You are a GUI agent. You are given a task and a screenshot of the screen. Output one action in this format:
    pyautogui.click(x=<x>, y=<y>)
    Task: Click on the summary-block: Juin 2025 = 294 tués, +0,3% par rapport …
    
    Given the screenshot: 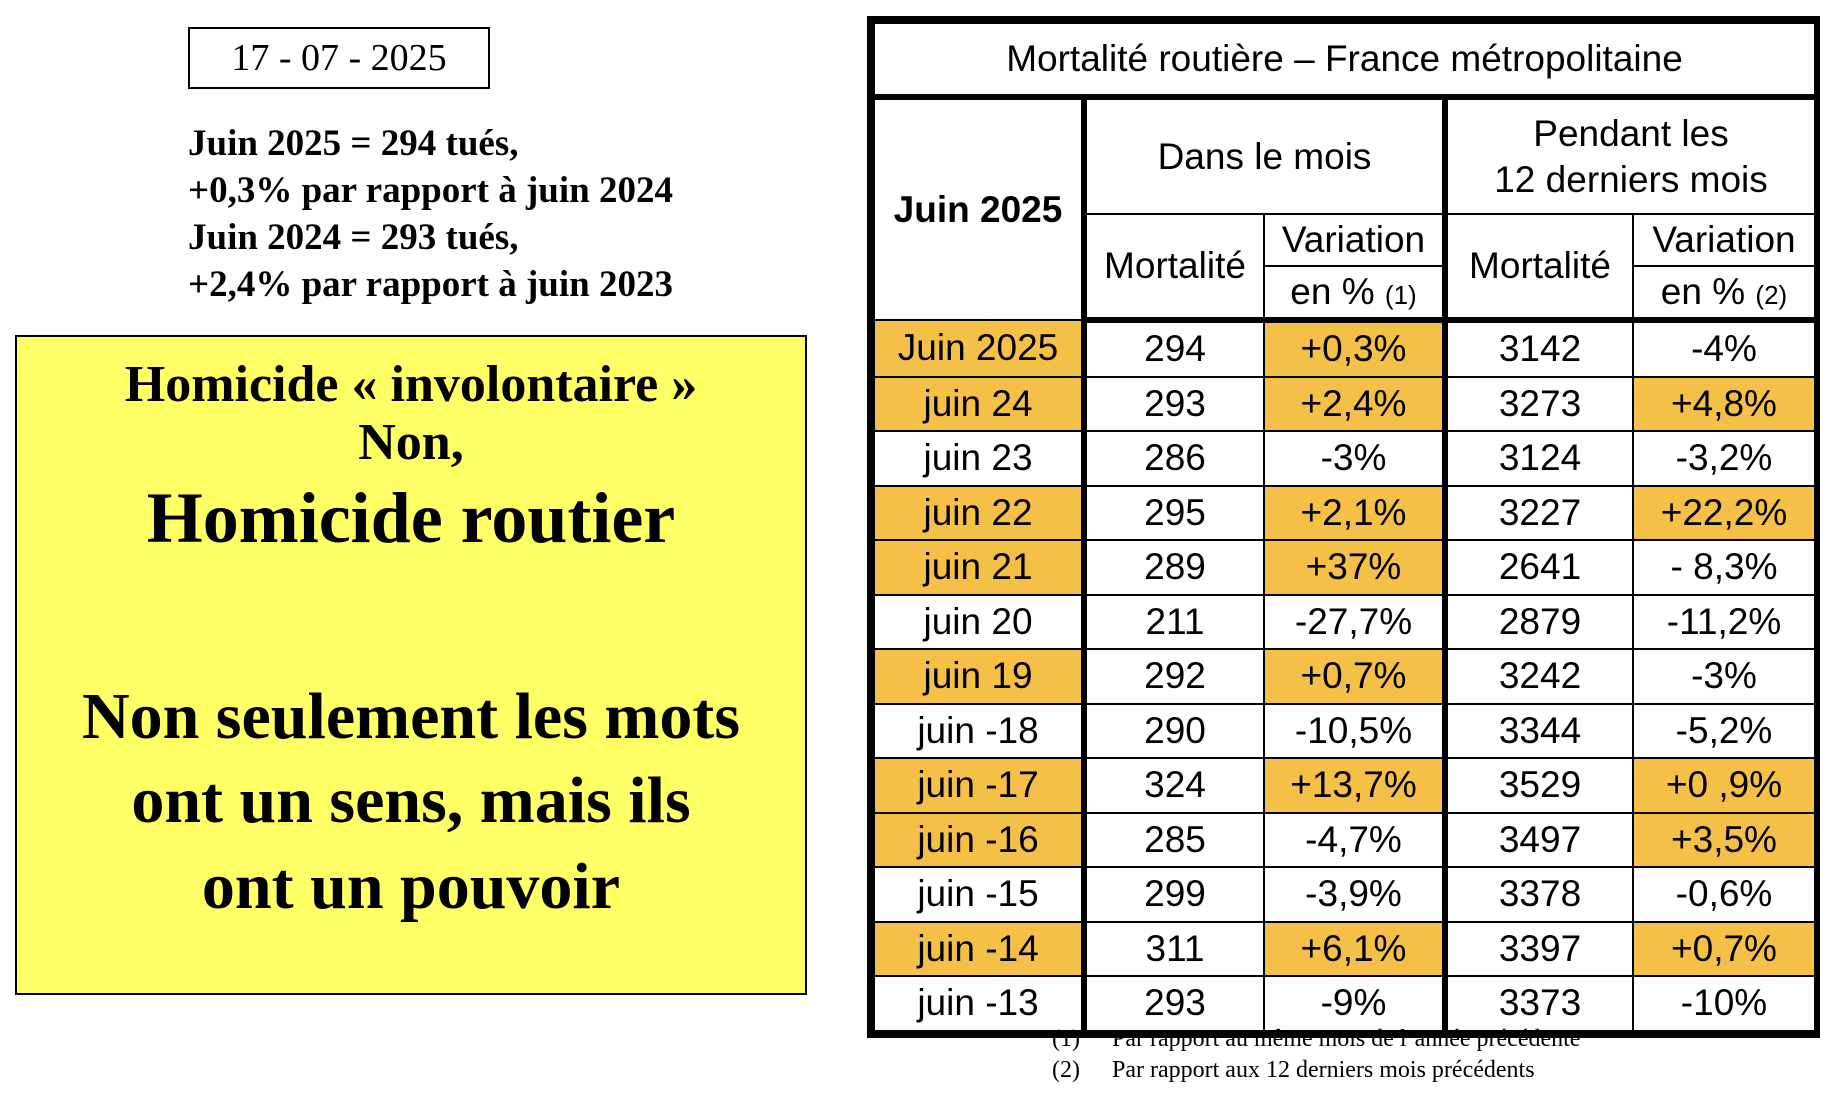 What is the action you would take?
    pyautogui.click(x=468, y=214)
    